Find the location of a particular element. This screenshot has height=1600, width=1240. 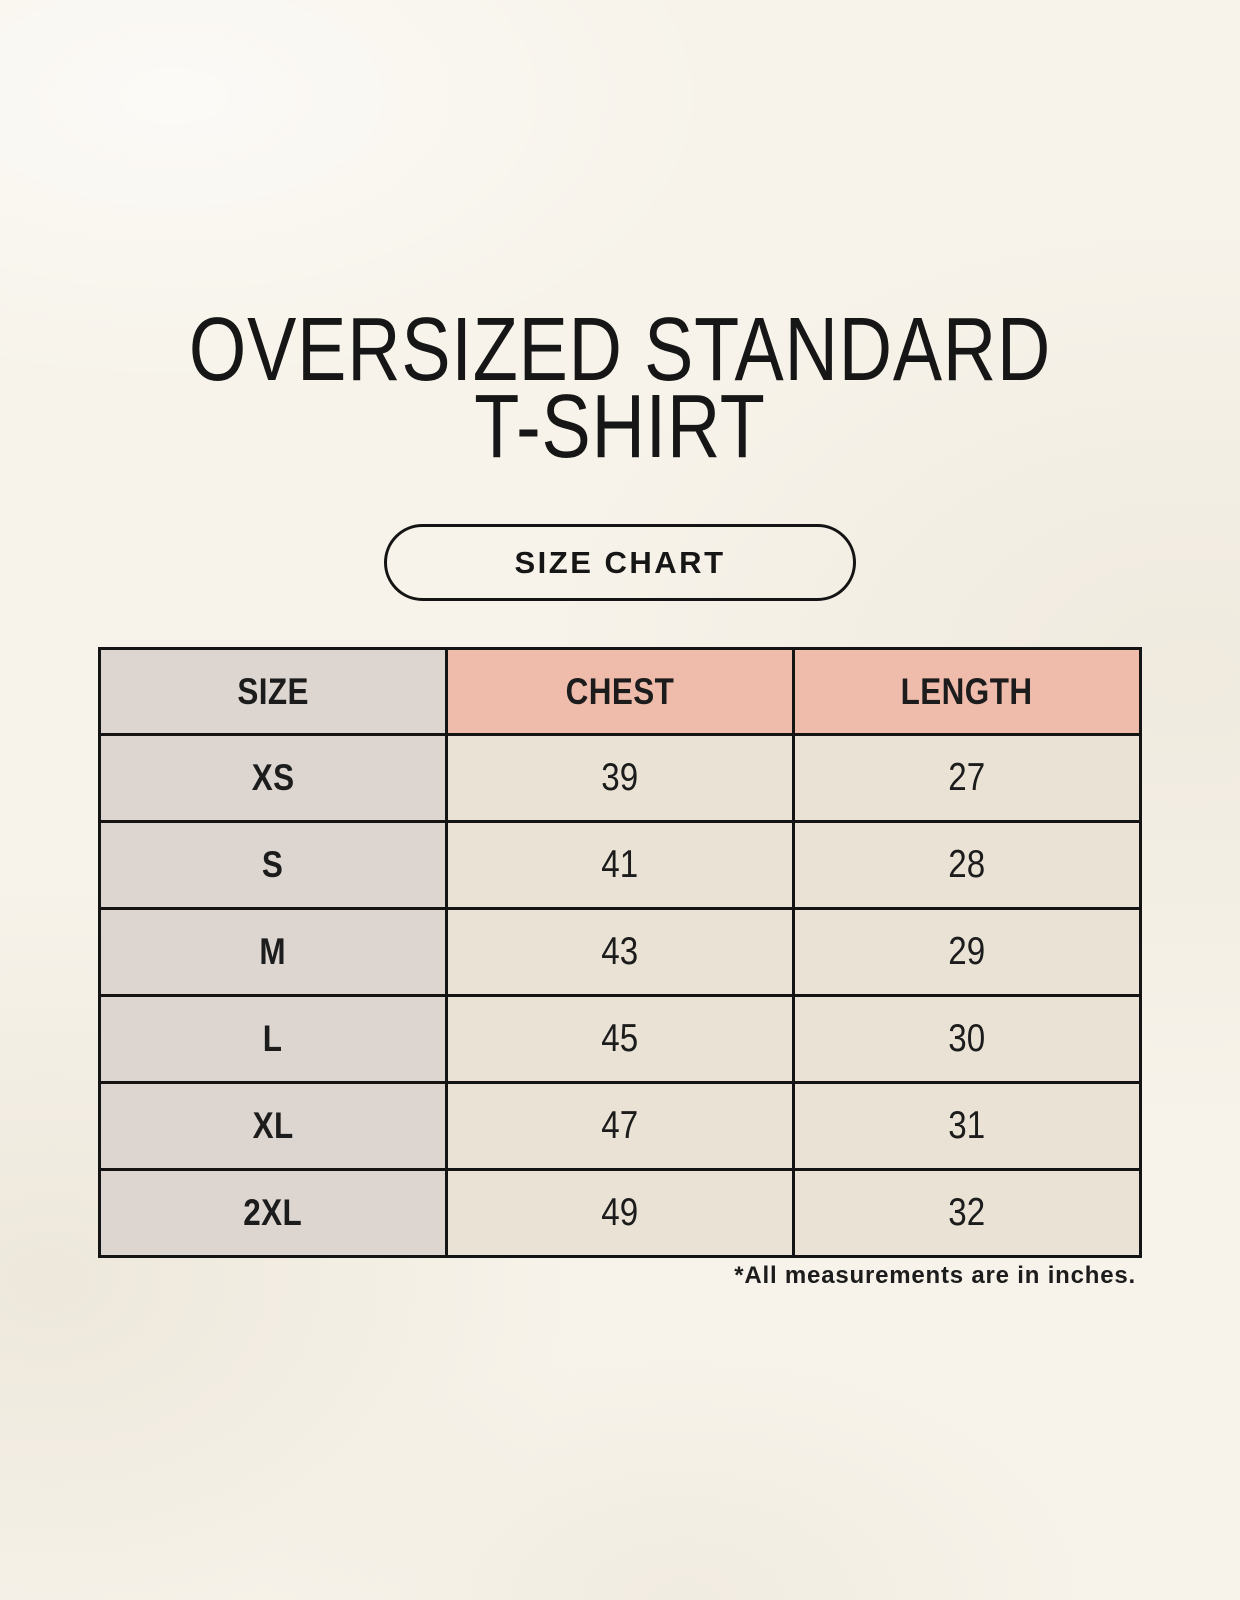

size-chart-button: SIZE CHART is located at coordinates (620, 562).